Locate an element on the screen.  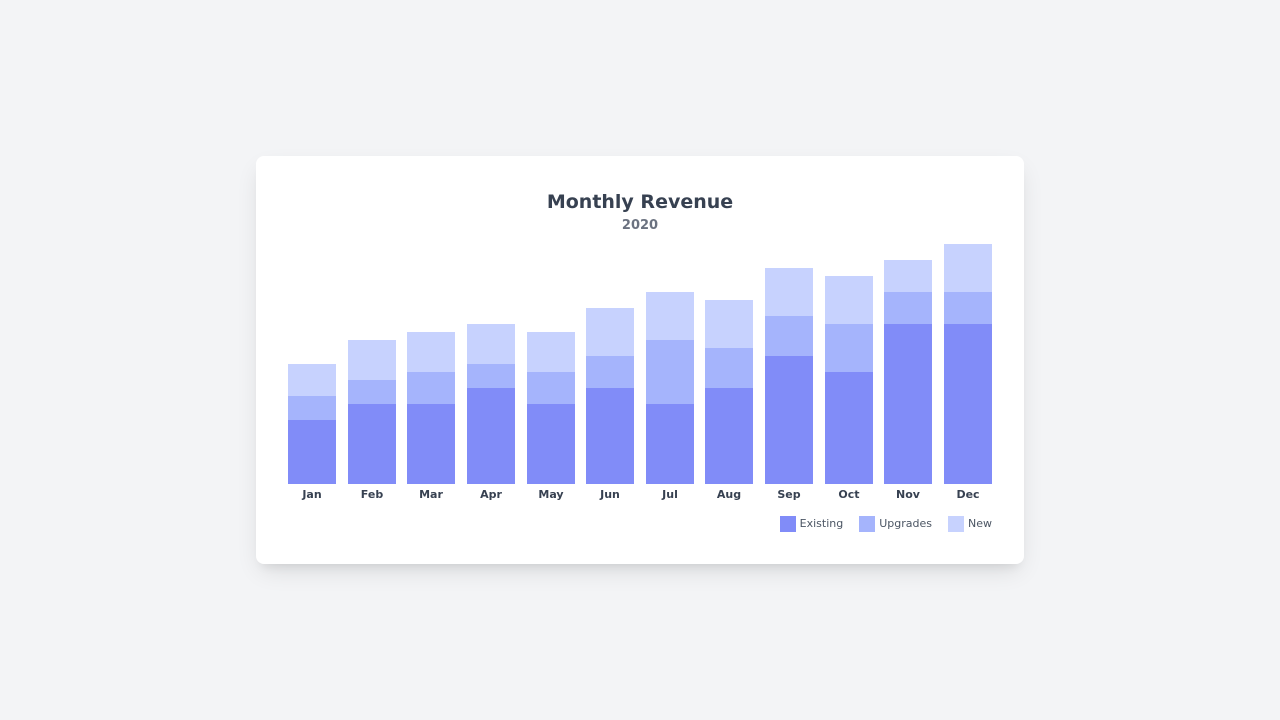
x-axis-label: Sep is located at coordinates (789, 494).